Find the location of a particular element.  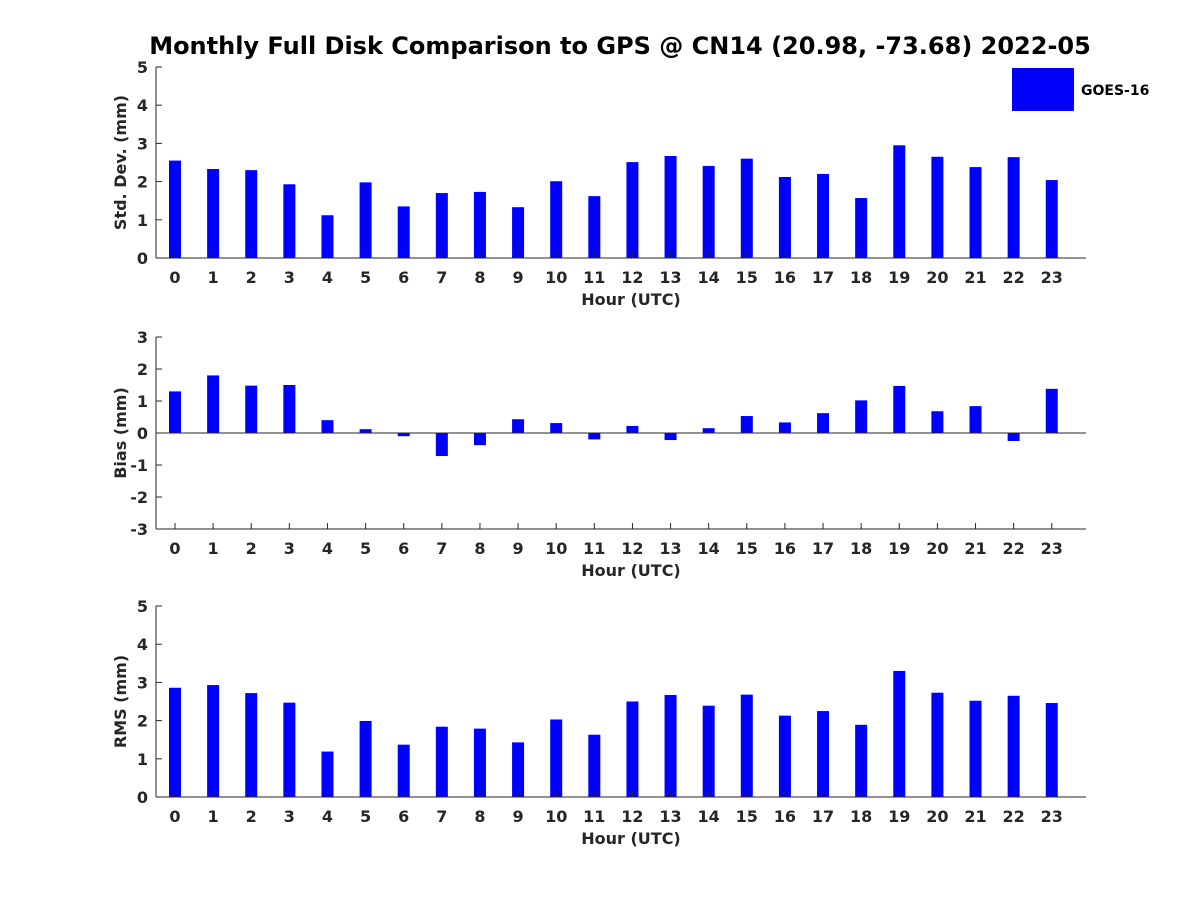

std-dev-x-tick-label: 6 is located at coordinates (403, 277).